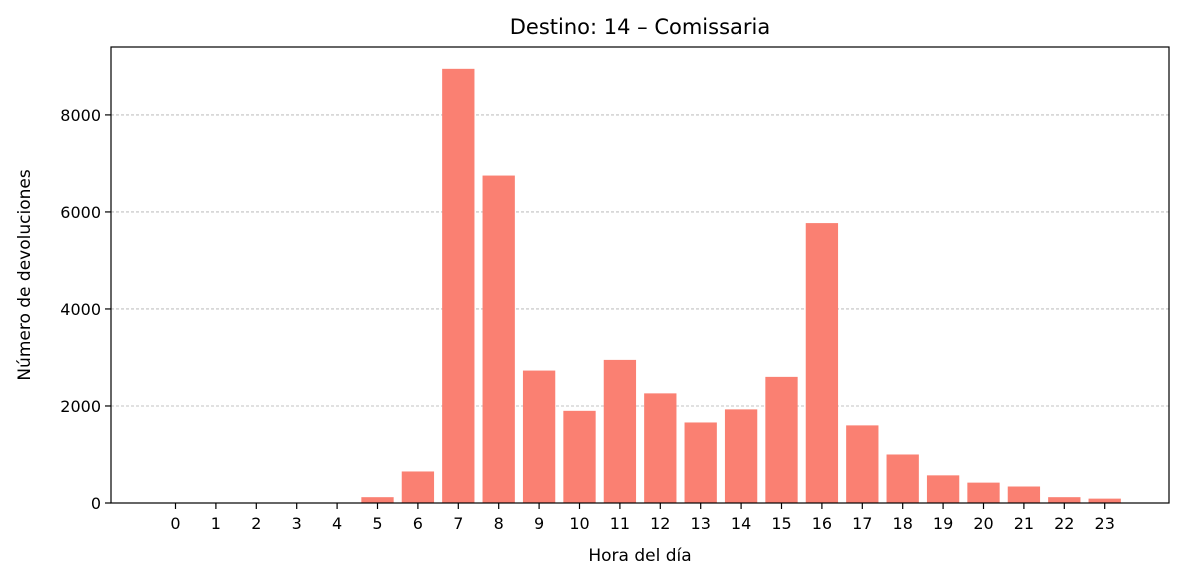 The width and height of the screenshot is (1184, 581). I want to click on x-tick-label: 15, so click(781, 523).